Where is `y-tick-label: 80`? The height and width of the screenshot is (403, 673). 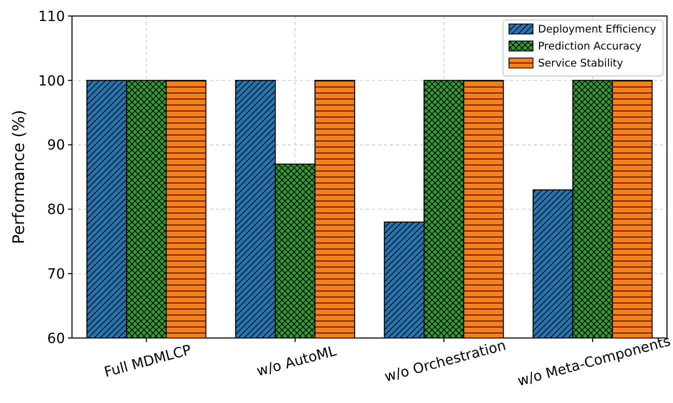 y-tick-label: 80 is located at coordinates (56, 210).